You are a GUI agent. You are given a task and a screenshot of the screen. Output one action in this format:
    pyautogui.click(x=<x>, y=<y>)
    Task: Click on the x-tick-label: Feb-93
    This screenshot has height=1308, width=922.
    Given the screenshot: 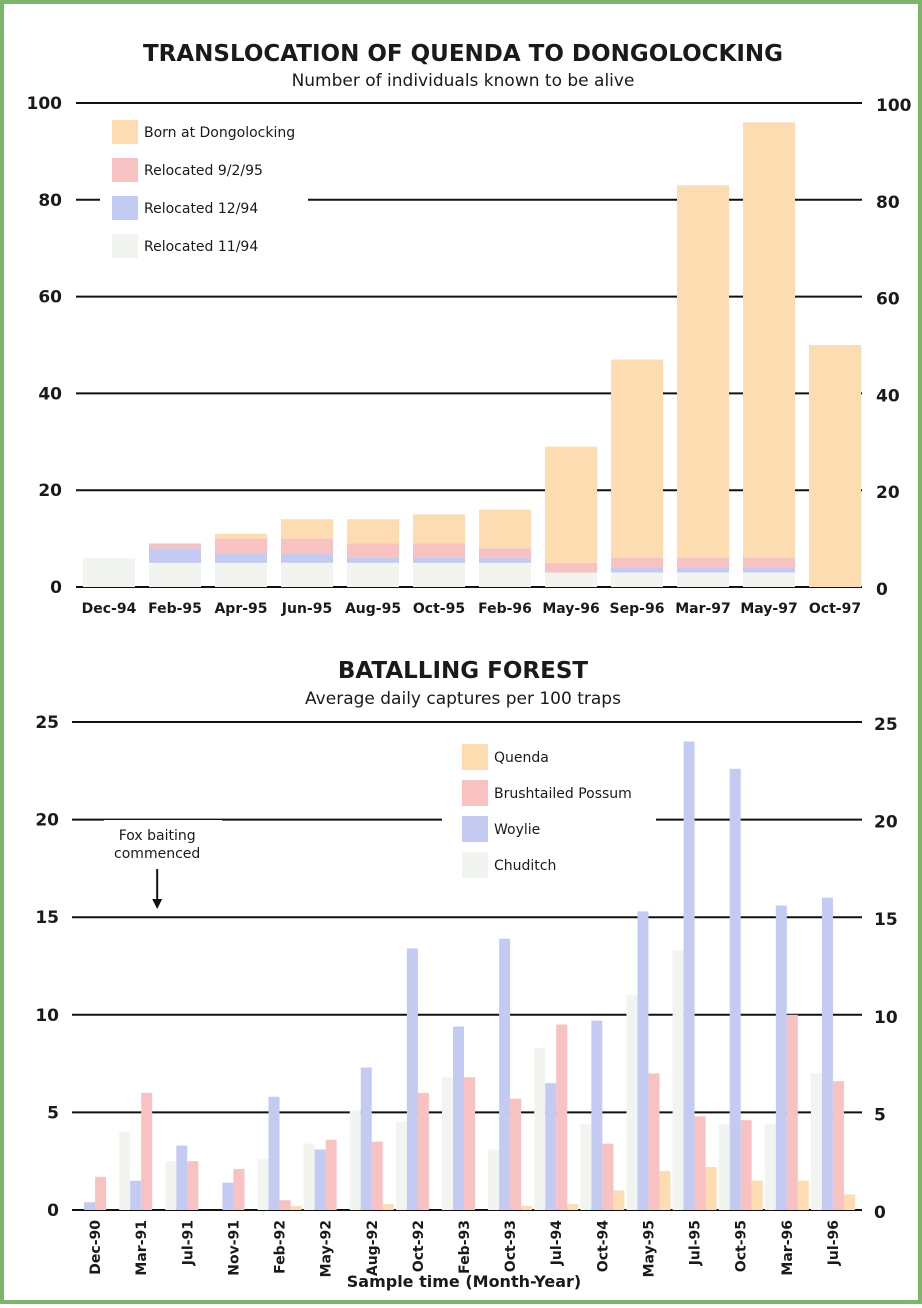 What is the action you would take?
    pyautogui.click(x=465, y=1247)
    